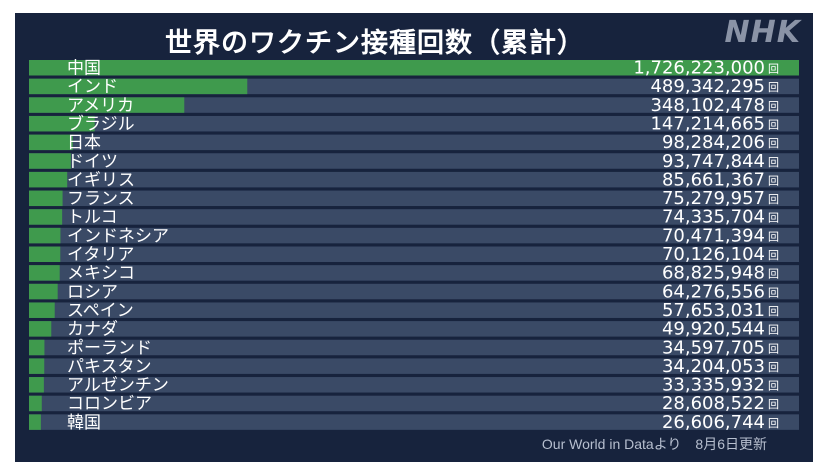  What do you see at coordinates (713, 161) in the screenshot?
I see `value-label: 93,747,844` at bounding box center [713, 161].